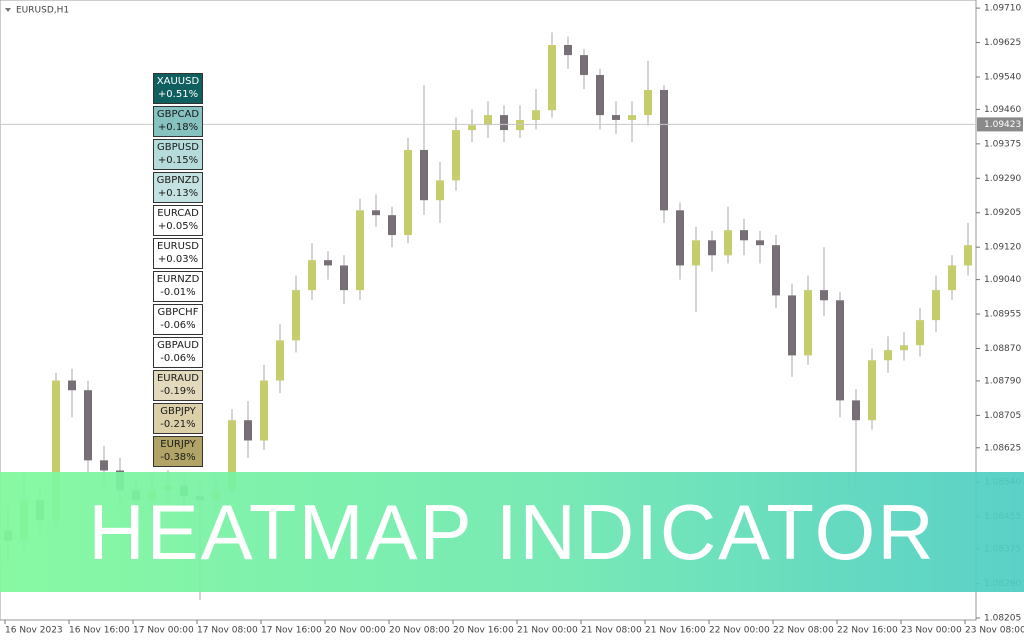 The height and width of the screenshot is (640, 1024). What do you see at coordinates (1002, 179) in the screenshot?
I see `y-tick-label: 1.09290` at bounding box center [1002, 179].